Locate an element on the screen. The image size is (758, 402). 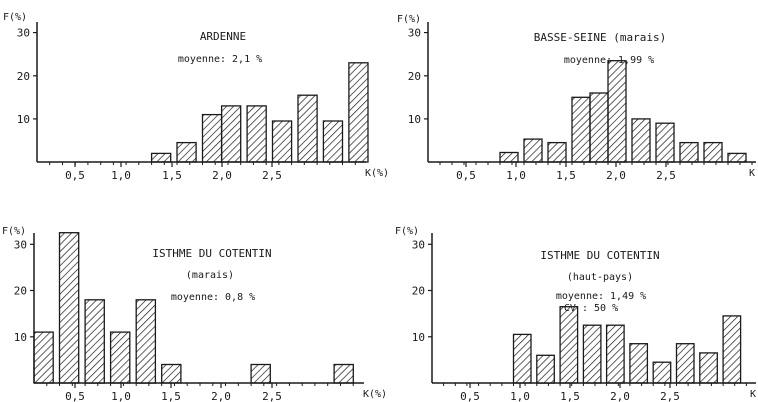
chart-subtitle-mean: moyenne: 1,49 % is located at coordinates (601, 296).